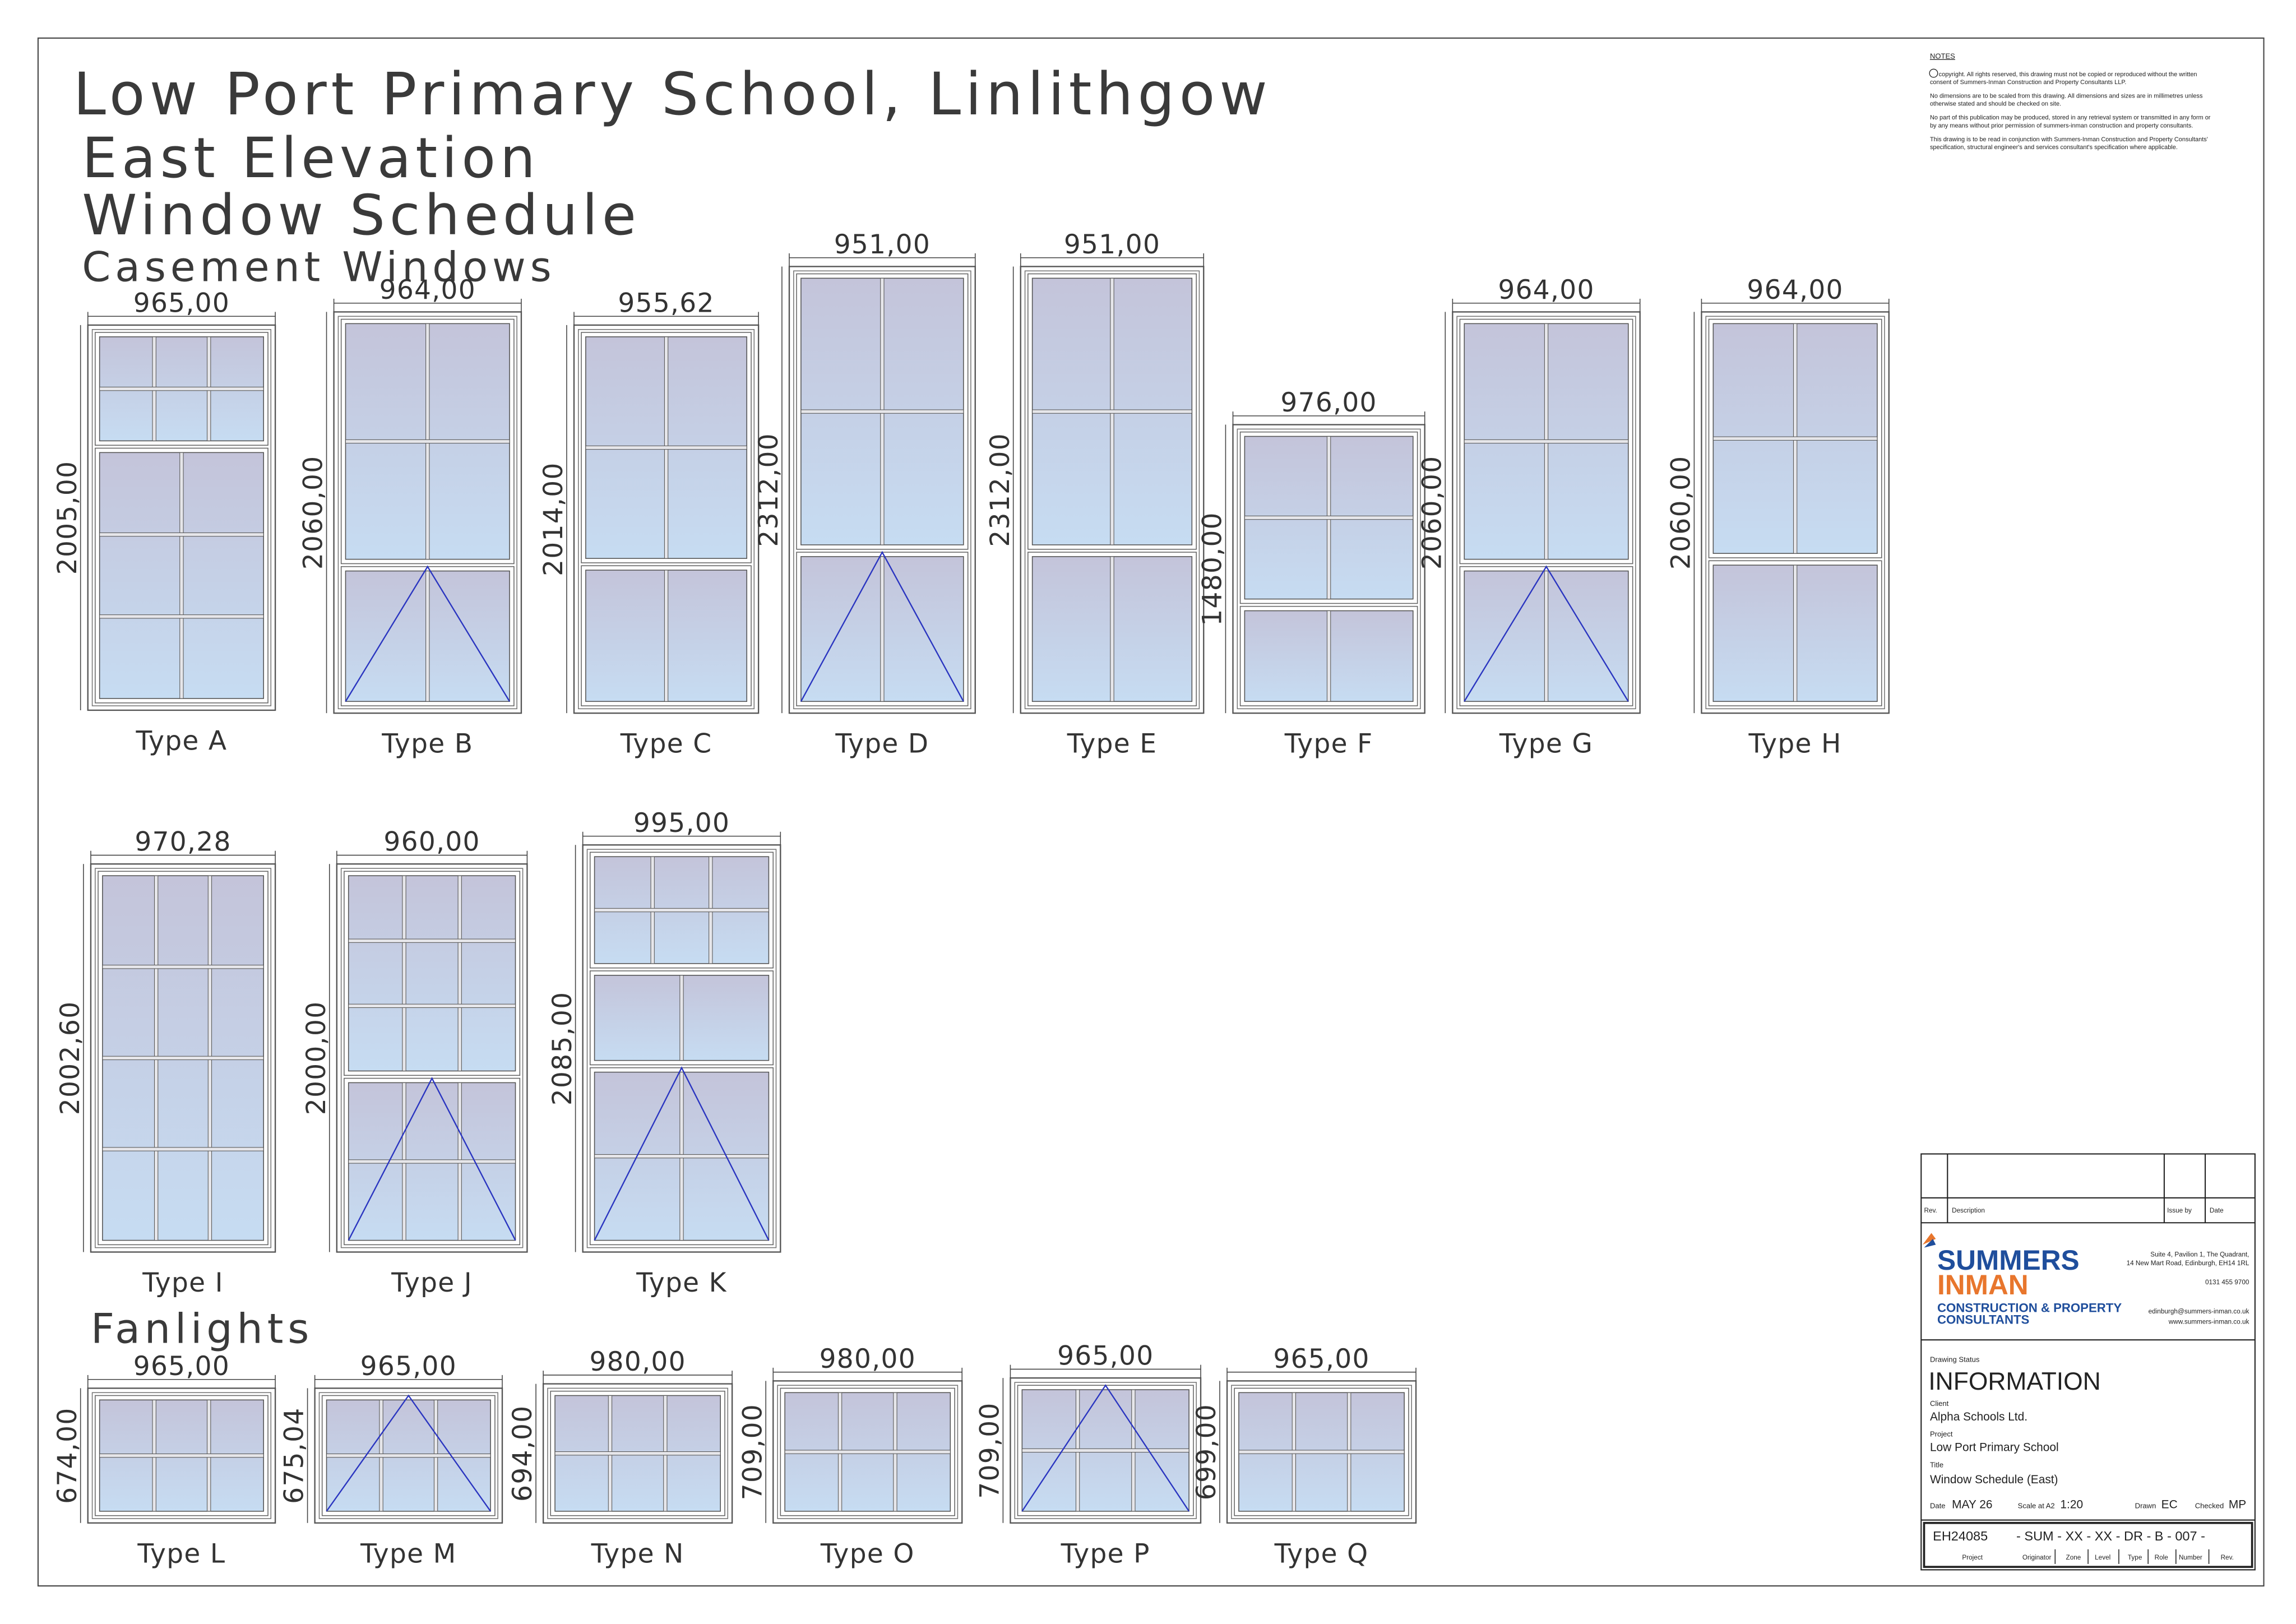 The image size is (2296, 1624). Describe the element at coordinates (1968, 1211) in the screenshot. I see `rev-header: Description` at that location.